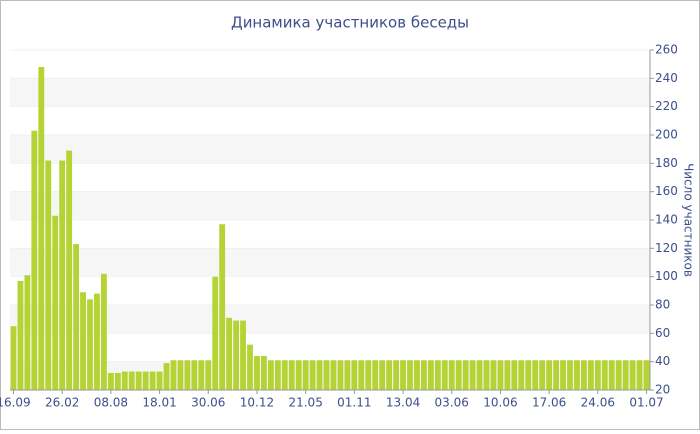 The image size is (700, 434). Describe the element at coordinates (111, 403) in the screenshot. I see `x-tick-label: 08.08` at that location.